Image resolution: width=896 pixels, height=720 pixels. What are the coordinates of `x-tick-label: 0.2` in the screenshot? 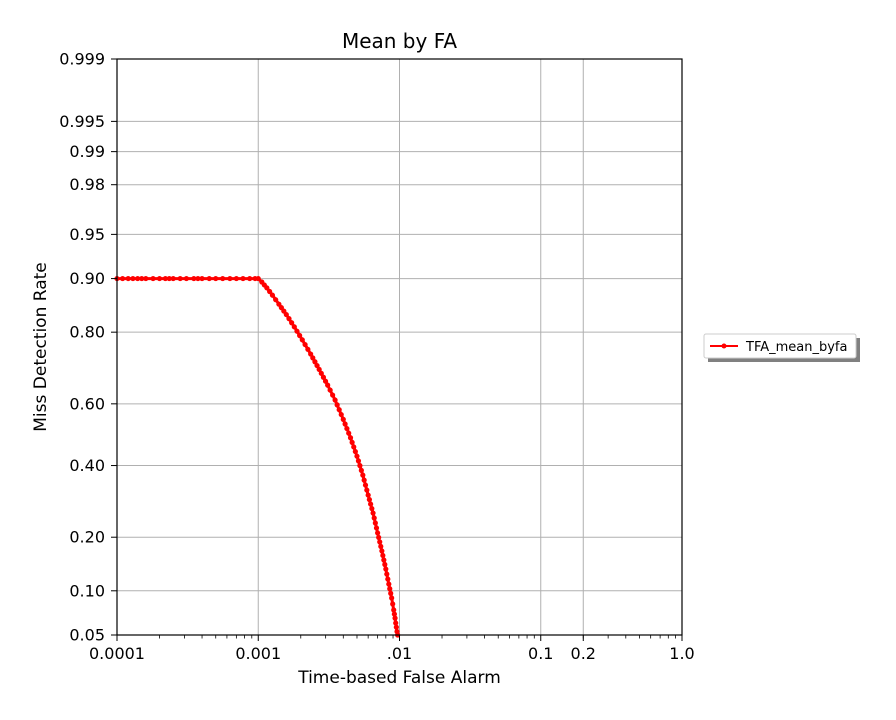 It's located at (583, 653).